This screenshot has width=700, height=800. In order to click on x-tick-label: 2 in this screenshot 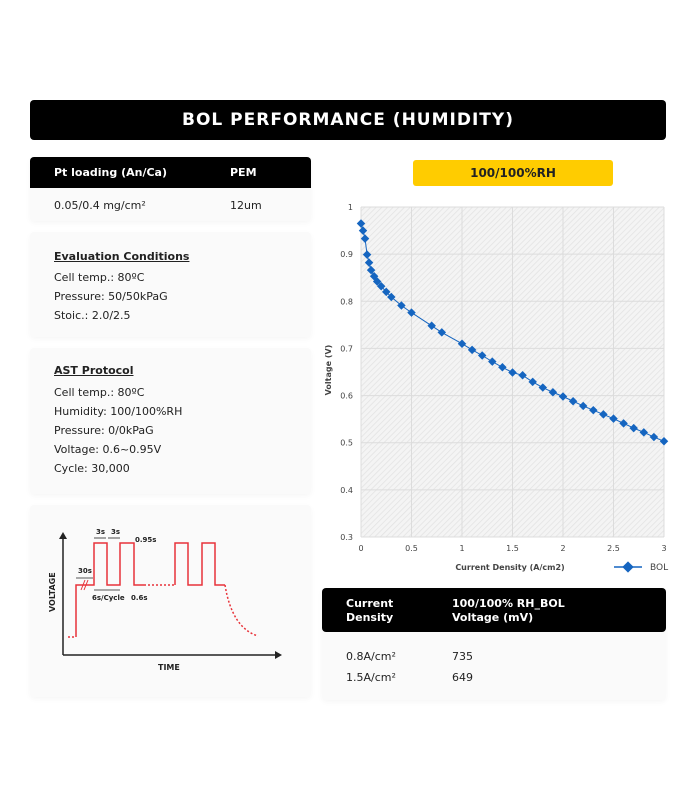, I will do `click(562, 548)`.